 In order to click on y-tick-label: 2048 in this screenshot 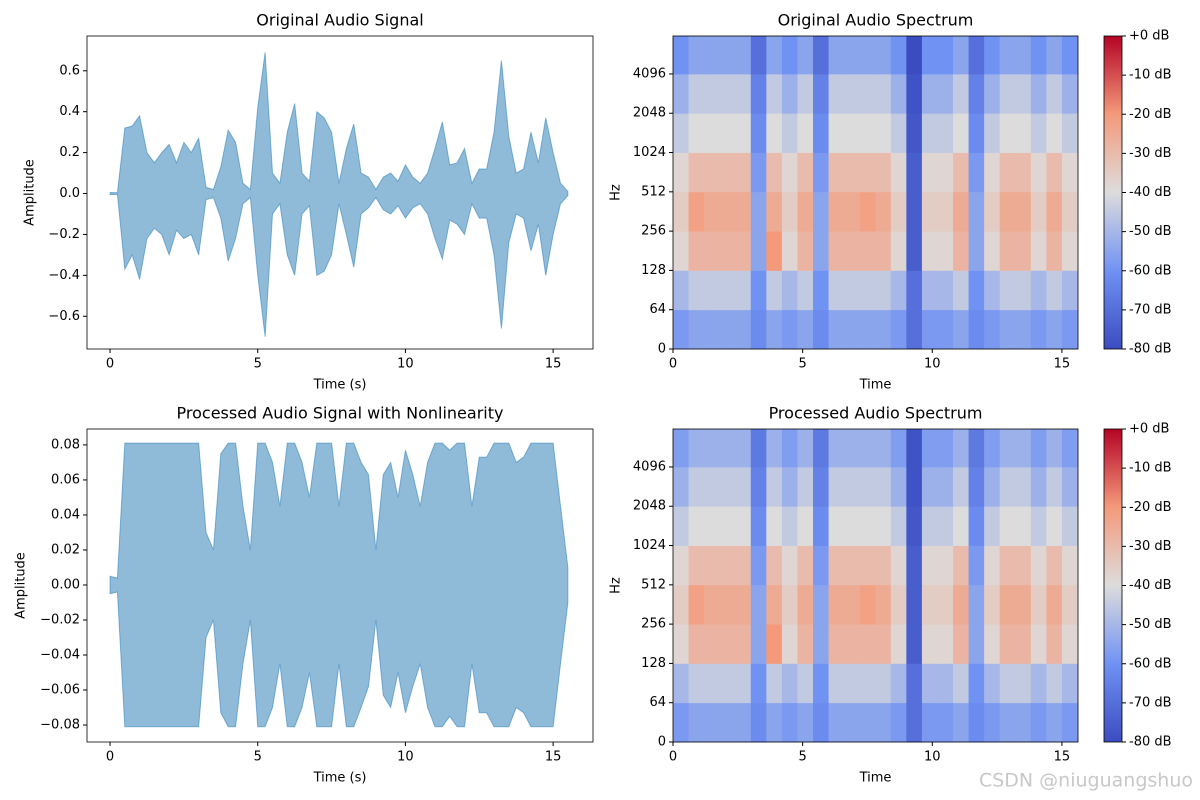, I will do `click(649, 506)`.